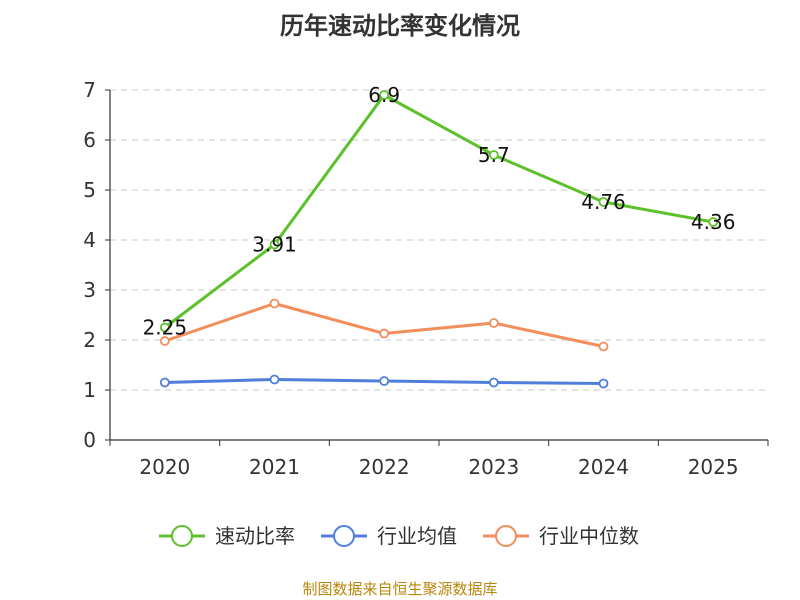 The image size is (800, 600). What do you see at coordinates (417, 536) in the screenshot?
I see `legend-label: 行业均值` at bounding box center [417, 536].